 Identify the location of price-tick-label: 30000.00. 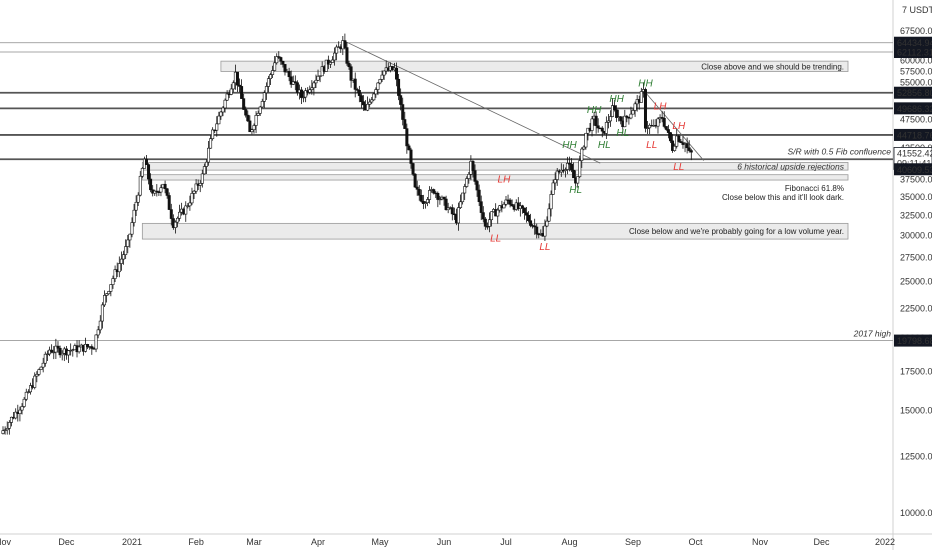
(916, 236).